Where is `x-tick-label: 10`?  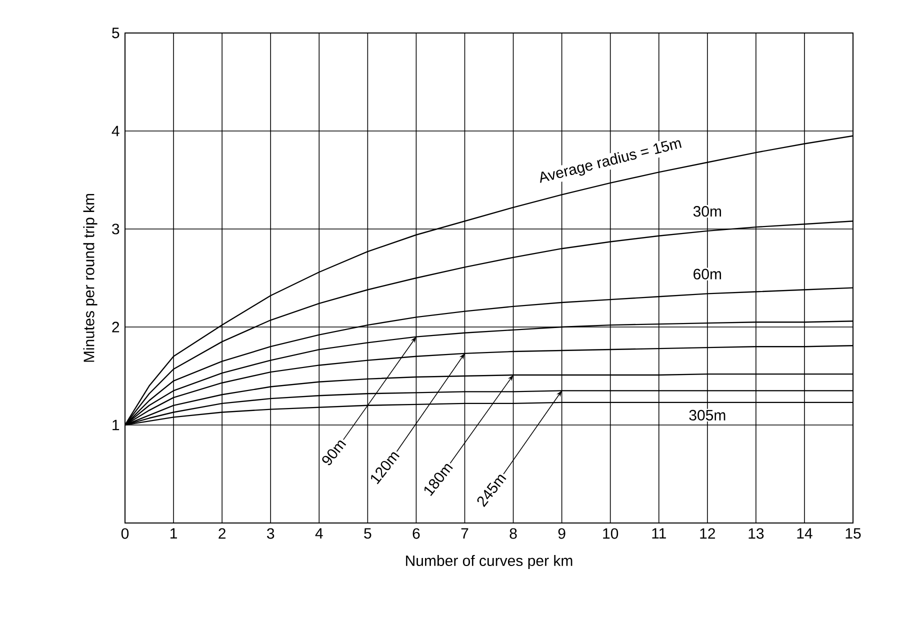
x-tick-label: 10 is located at coordinates (610, 533).